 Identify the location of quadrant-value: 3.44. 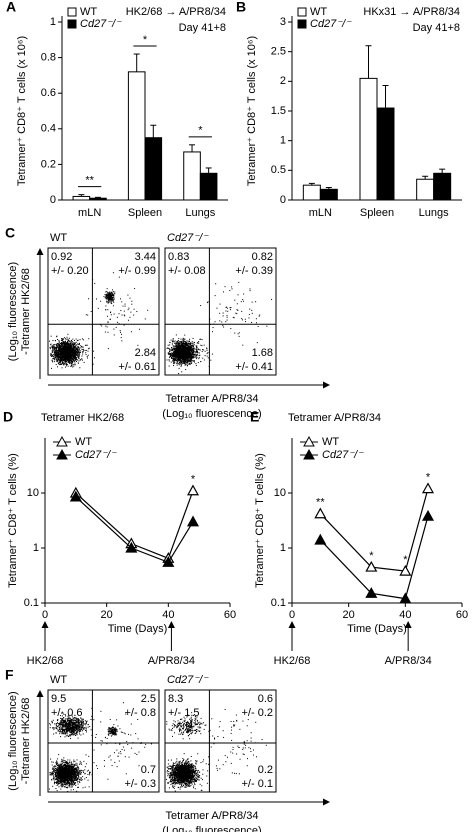
(145, 257).